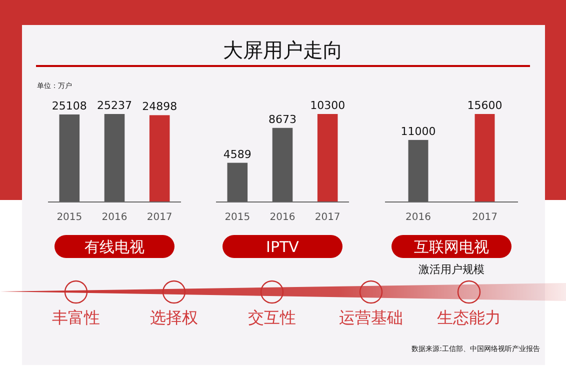 Image resolution: width=566 pixels, height=377 pixels. I want to click on data-label: 8673, so click(282, 119).